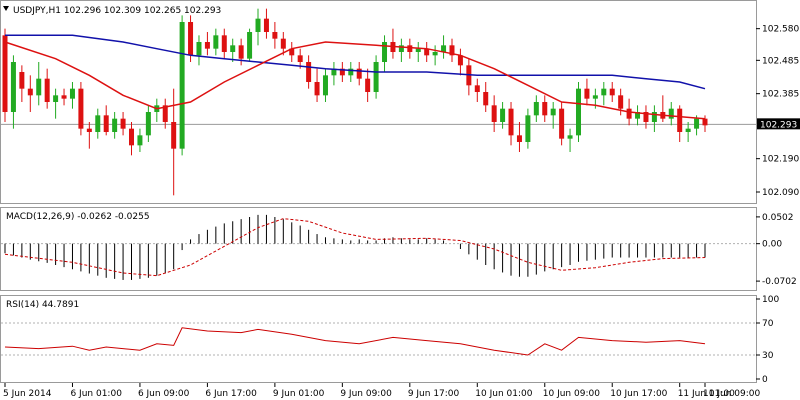 This screenshot has height=400, width=800. Describe the element at coordinates (779, 282) in the screenshot. I see `macd-tick-label: -0.0702` at that location.